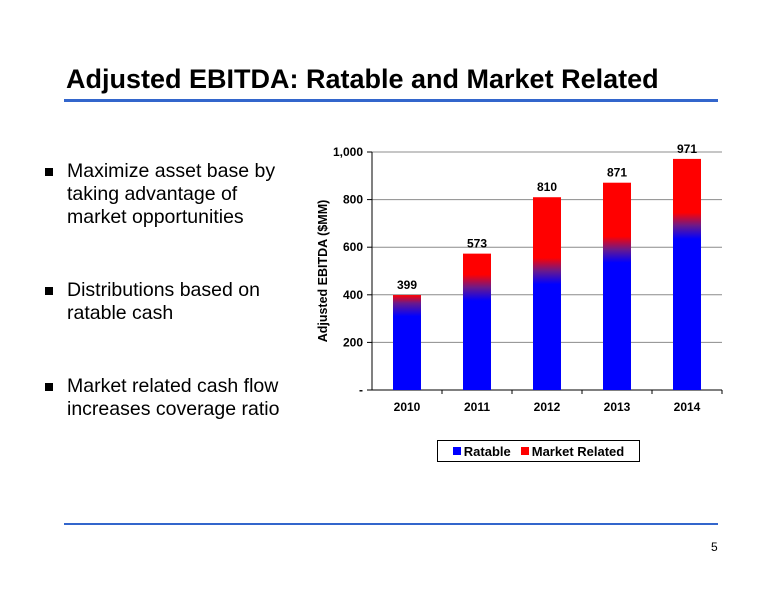  What do you see at coordinates (353, 247) in the screenshot?
I see `y-tick-label: 600` at bounding box center [353, 247].